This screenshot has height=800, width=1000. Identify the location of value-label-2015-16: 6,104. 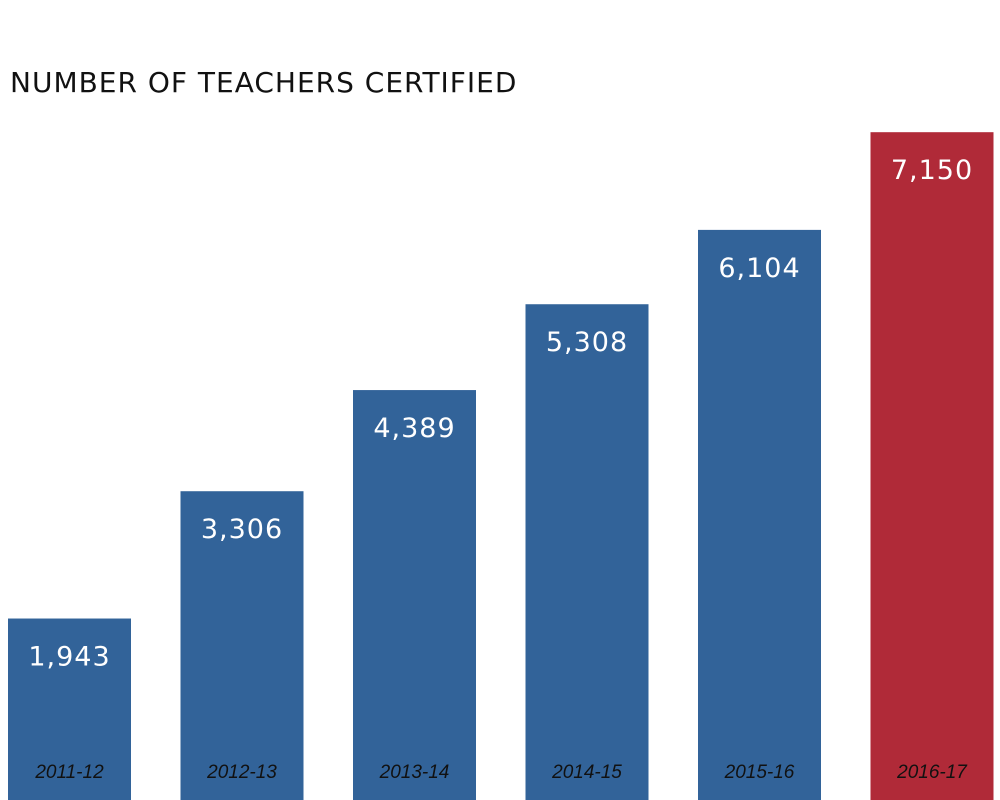
(759, 268).